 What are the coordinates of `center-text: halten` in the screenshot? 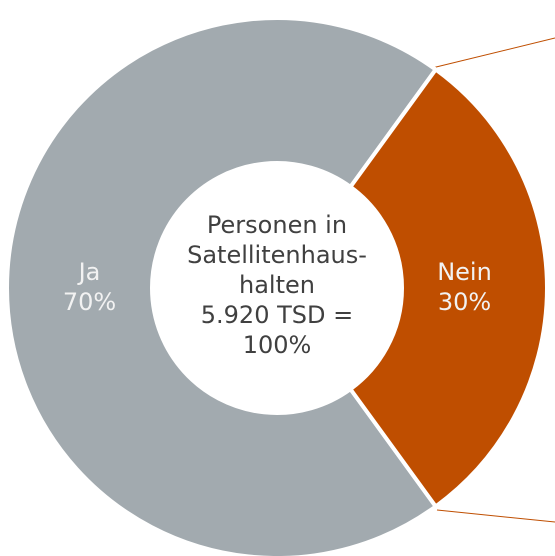 It's located at (277, 285).